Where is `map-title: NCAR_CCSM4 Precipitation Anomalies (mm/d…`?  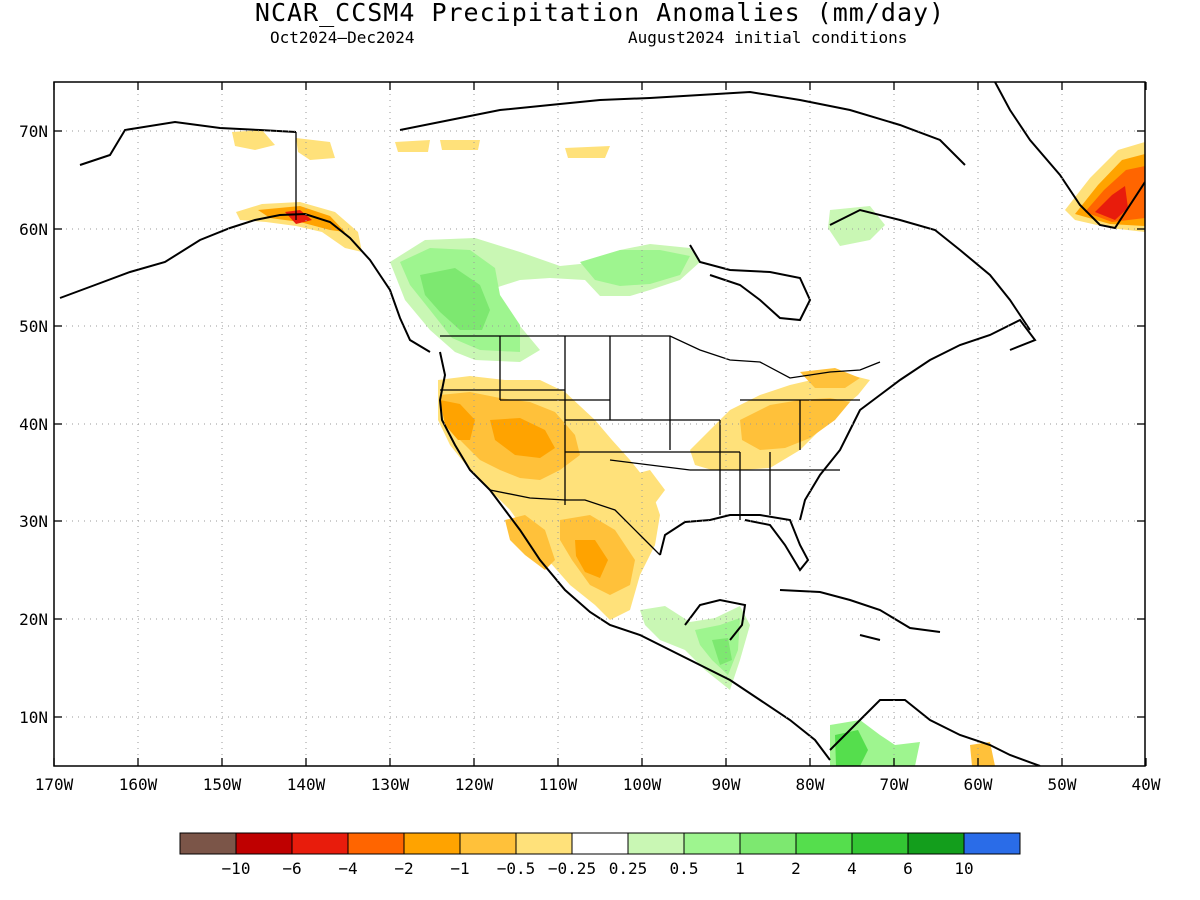
map-title: NCAR_CCSM4 Precipitation Anomalies (mm/d… is located at coordinates (600, 13).